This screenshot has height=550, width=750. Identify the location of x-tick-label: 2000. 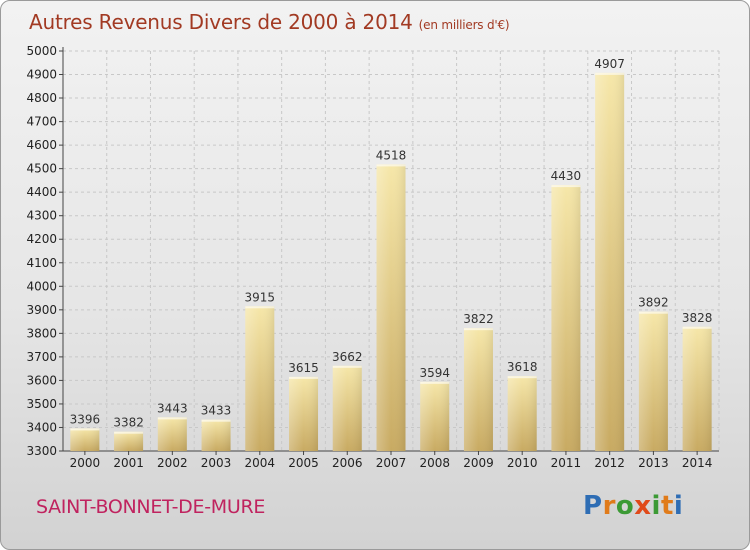
(85, 463).